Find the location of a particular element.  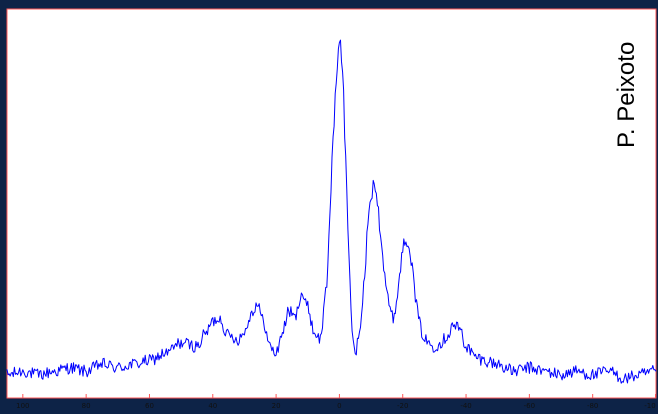

author-annotation: P. Peixoto is located at coordinates (626, 95).